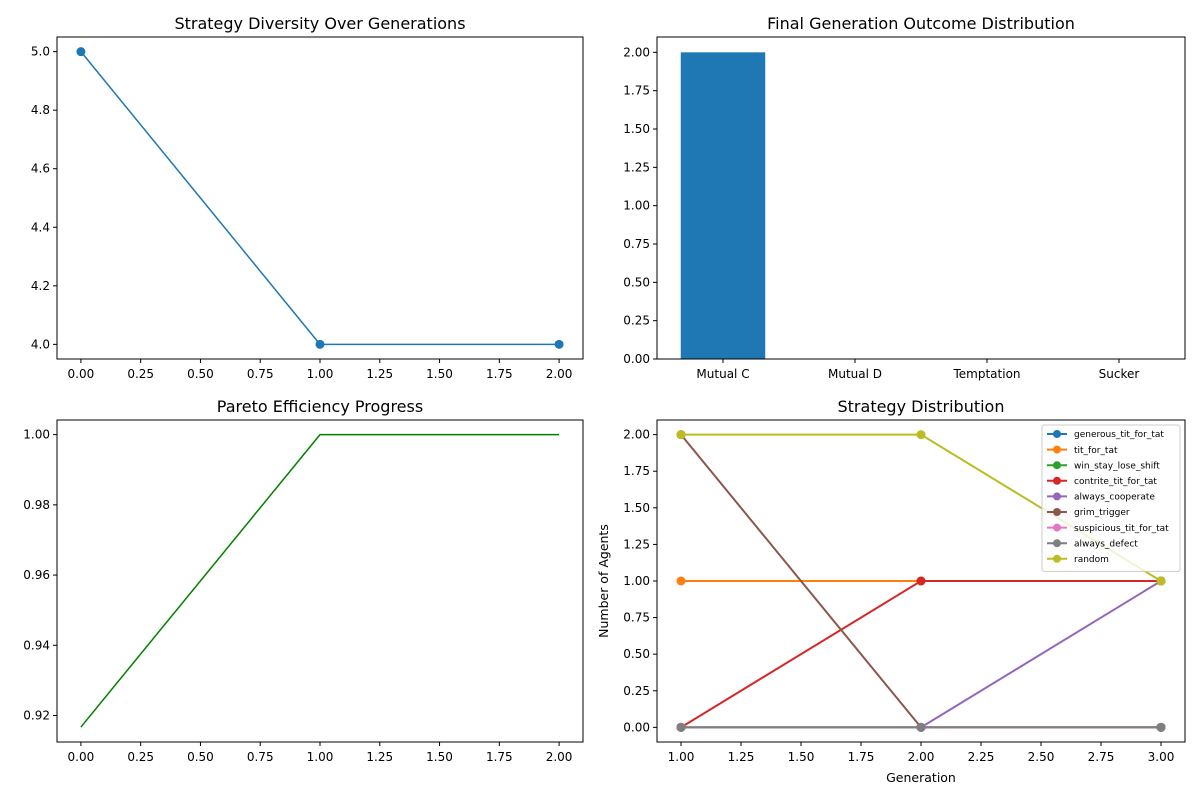  What do you see at coordinates (636, 727) in the screenshot?
I see `distribution-chart-ytick-label: 0.00` at bounding box center [636, 727].